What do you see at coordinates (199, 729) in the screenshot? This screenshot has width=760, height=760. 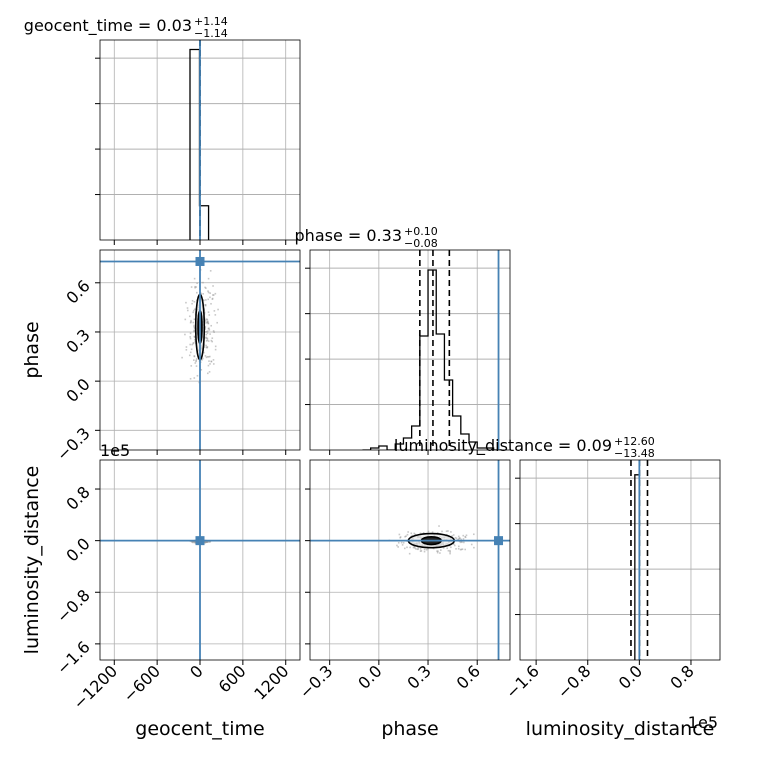 I see `x-axis-label-geocent_time: geocent_time` at bounding box center [199, 729].